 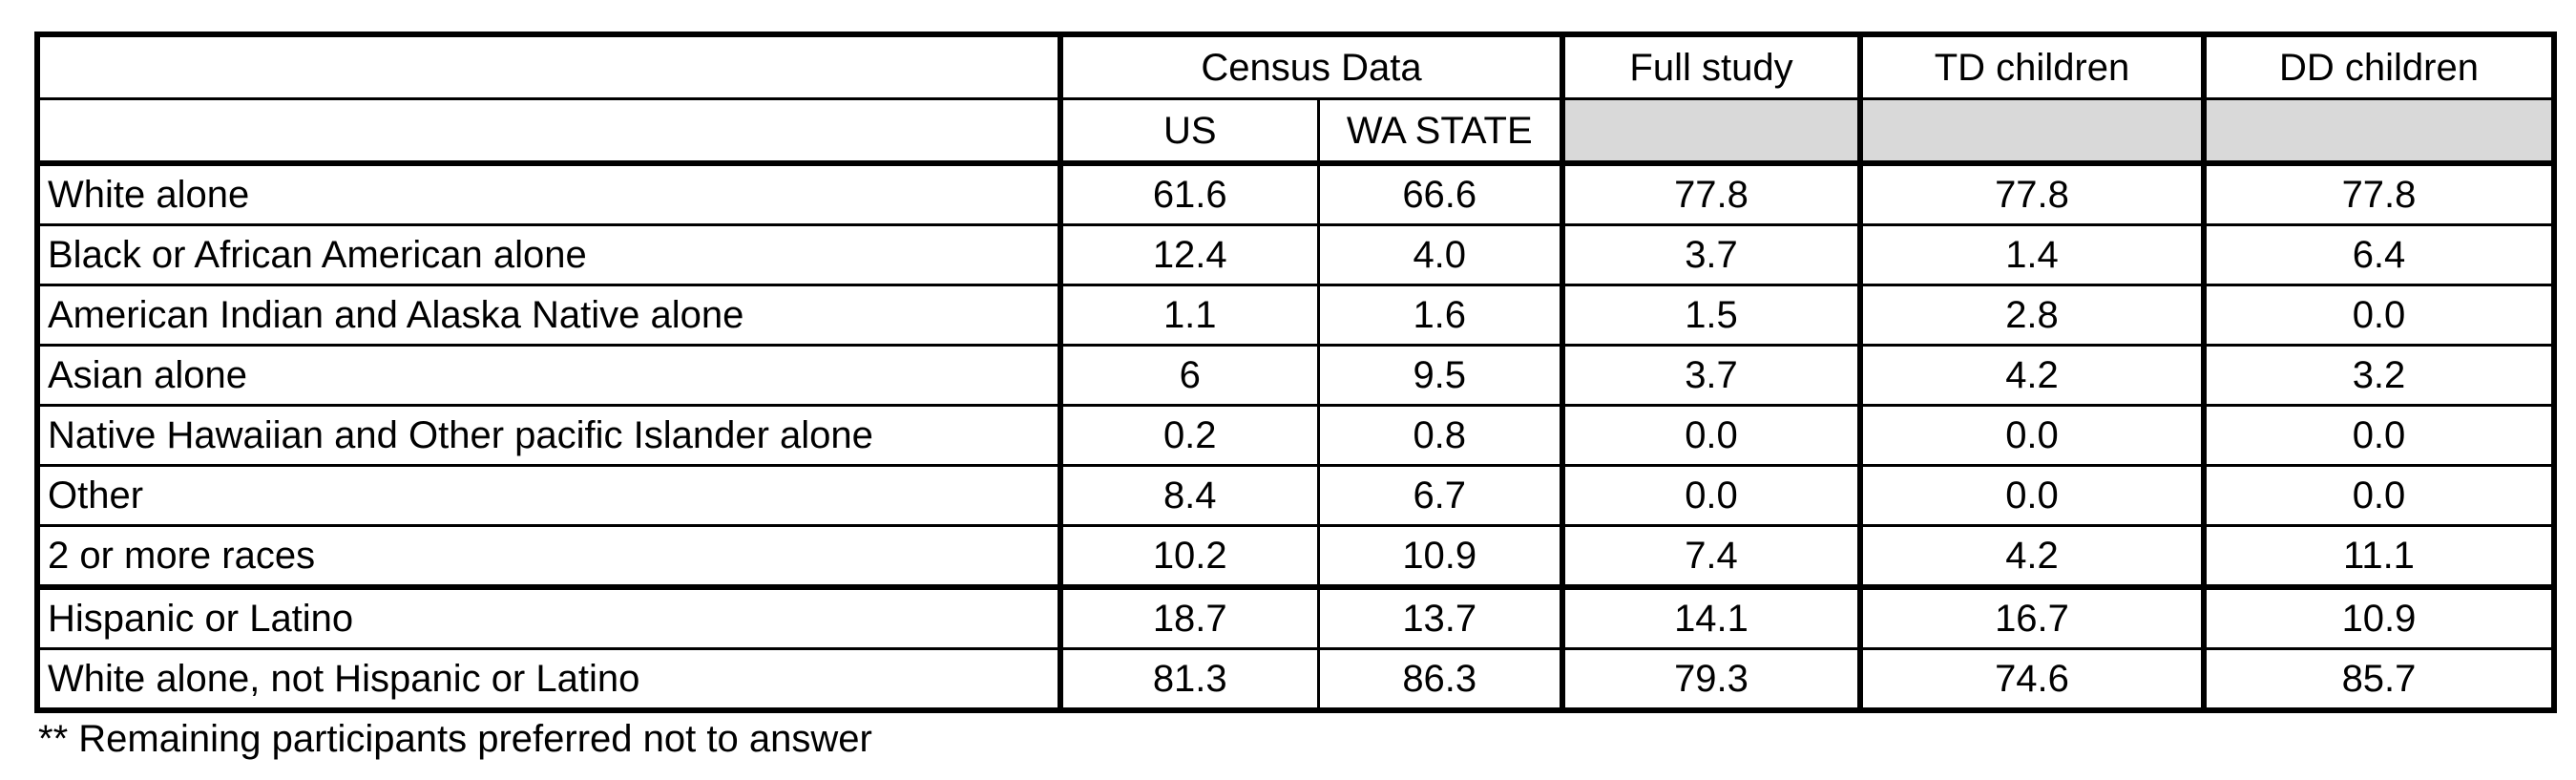 I want to click on value-cell: 1.5, so click(x=1711, y=316).